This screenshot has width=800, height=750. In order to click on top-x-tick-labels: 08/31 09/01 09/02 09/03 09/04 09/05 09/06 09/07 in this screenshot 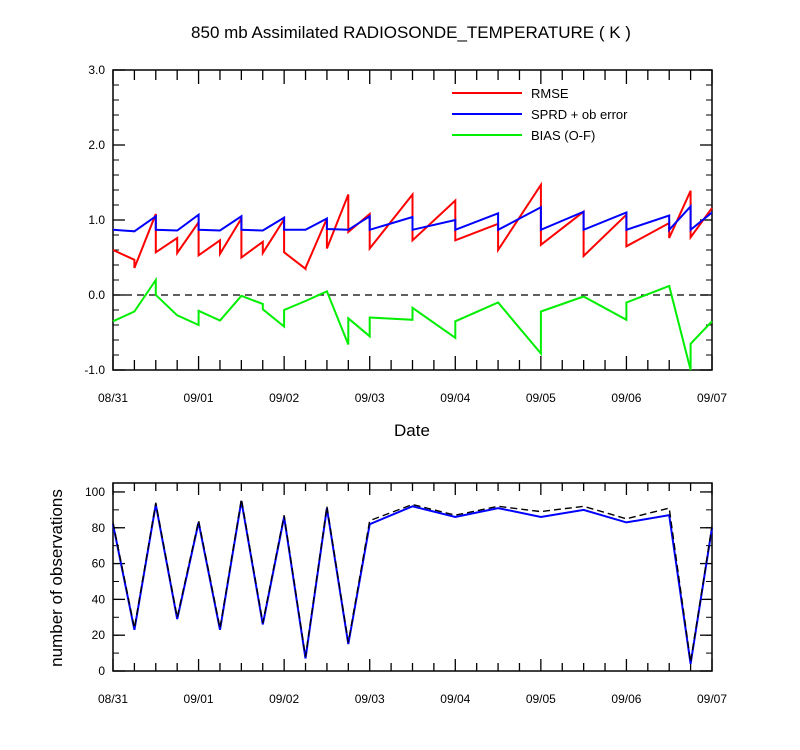, I will do `click(412, 398)`.